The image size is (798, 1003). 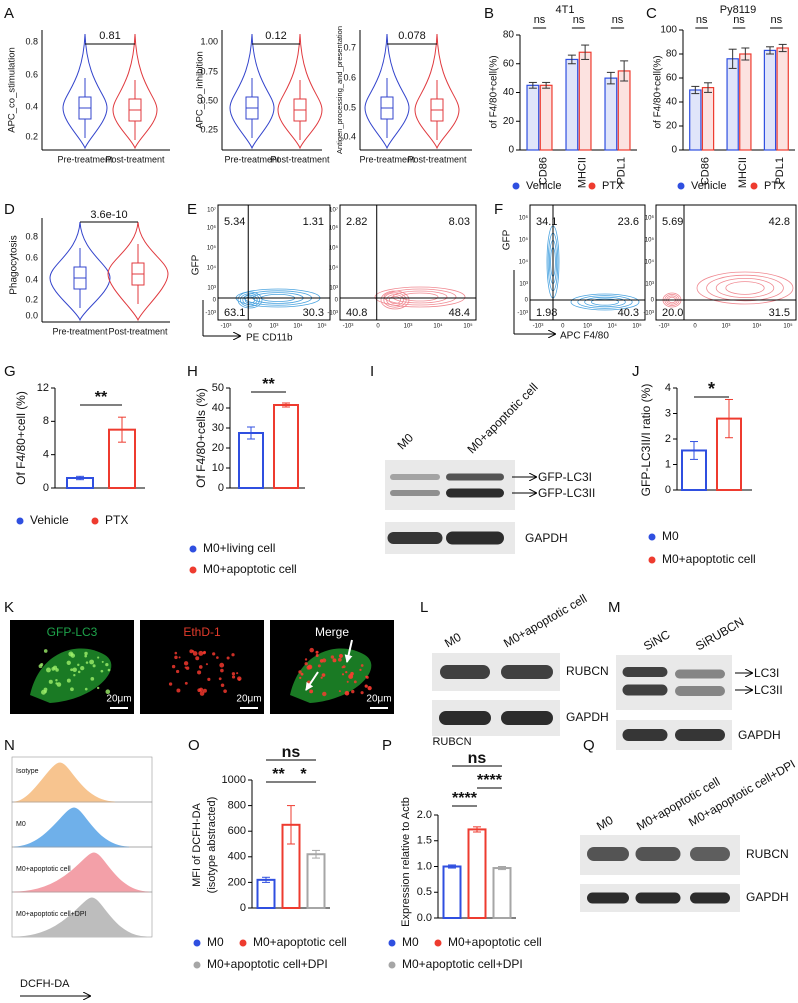 I want to click on quadrant-value: 1.98, so click(x=546, y=313).